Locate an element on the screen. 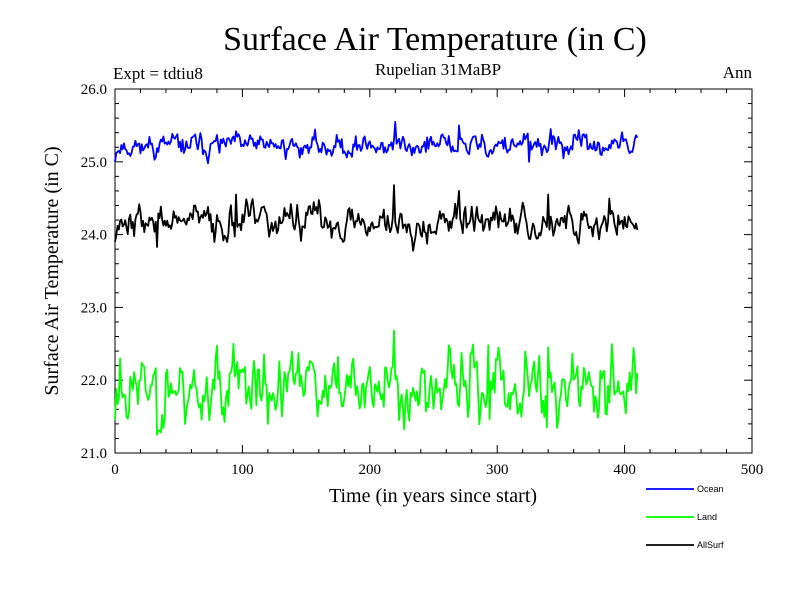  series-line-ocean is located at coordinates (376, 142).